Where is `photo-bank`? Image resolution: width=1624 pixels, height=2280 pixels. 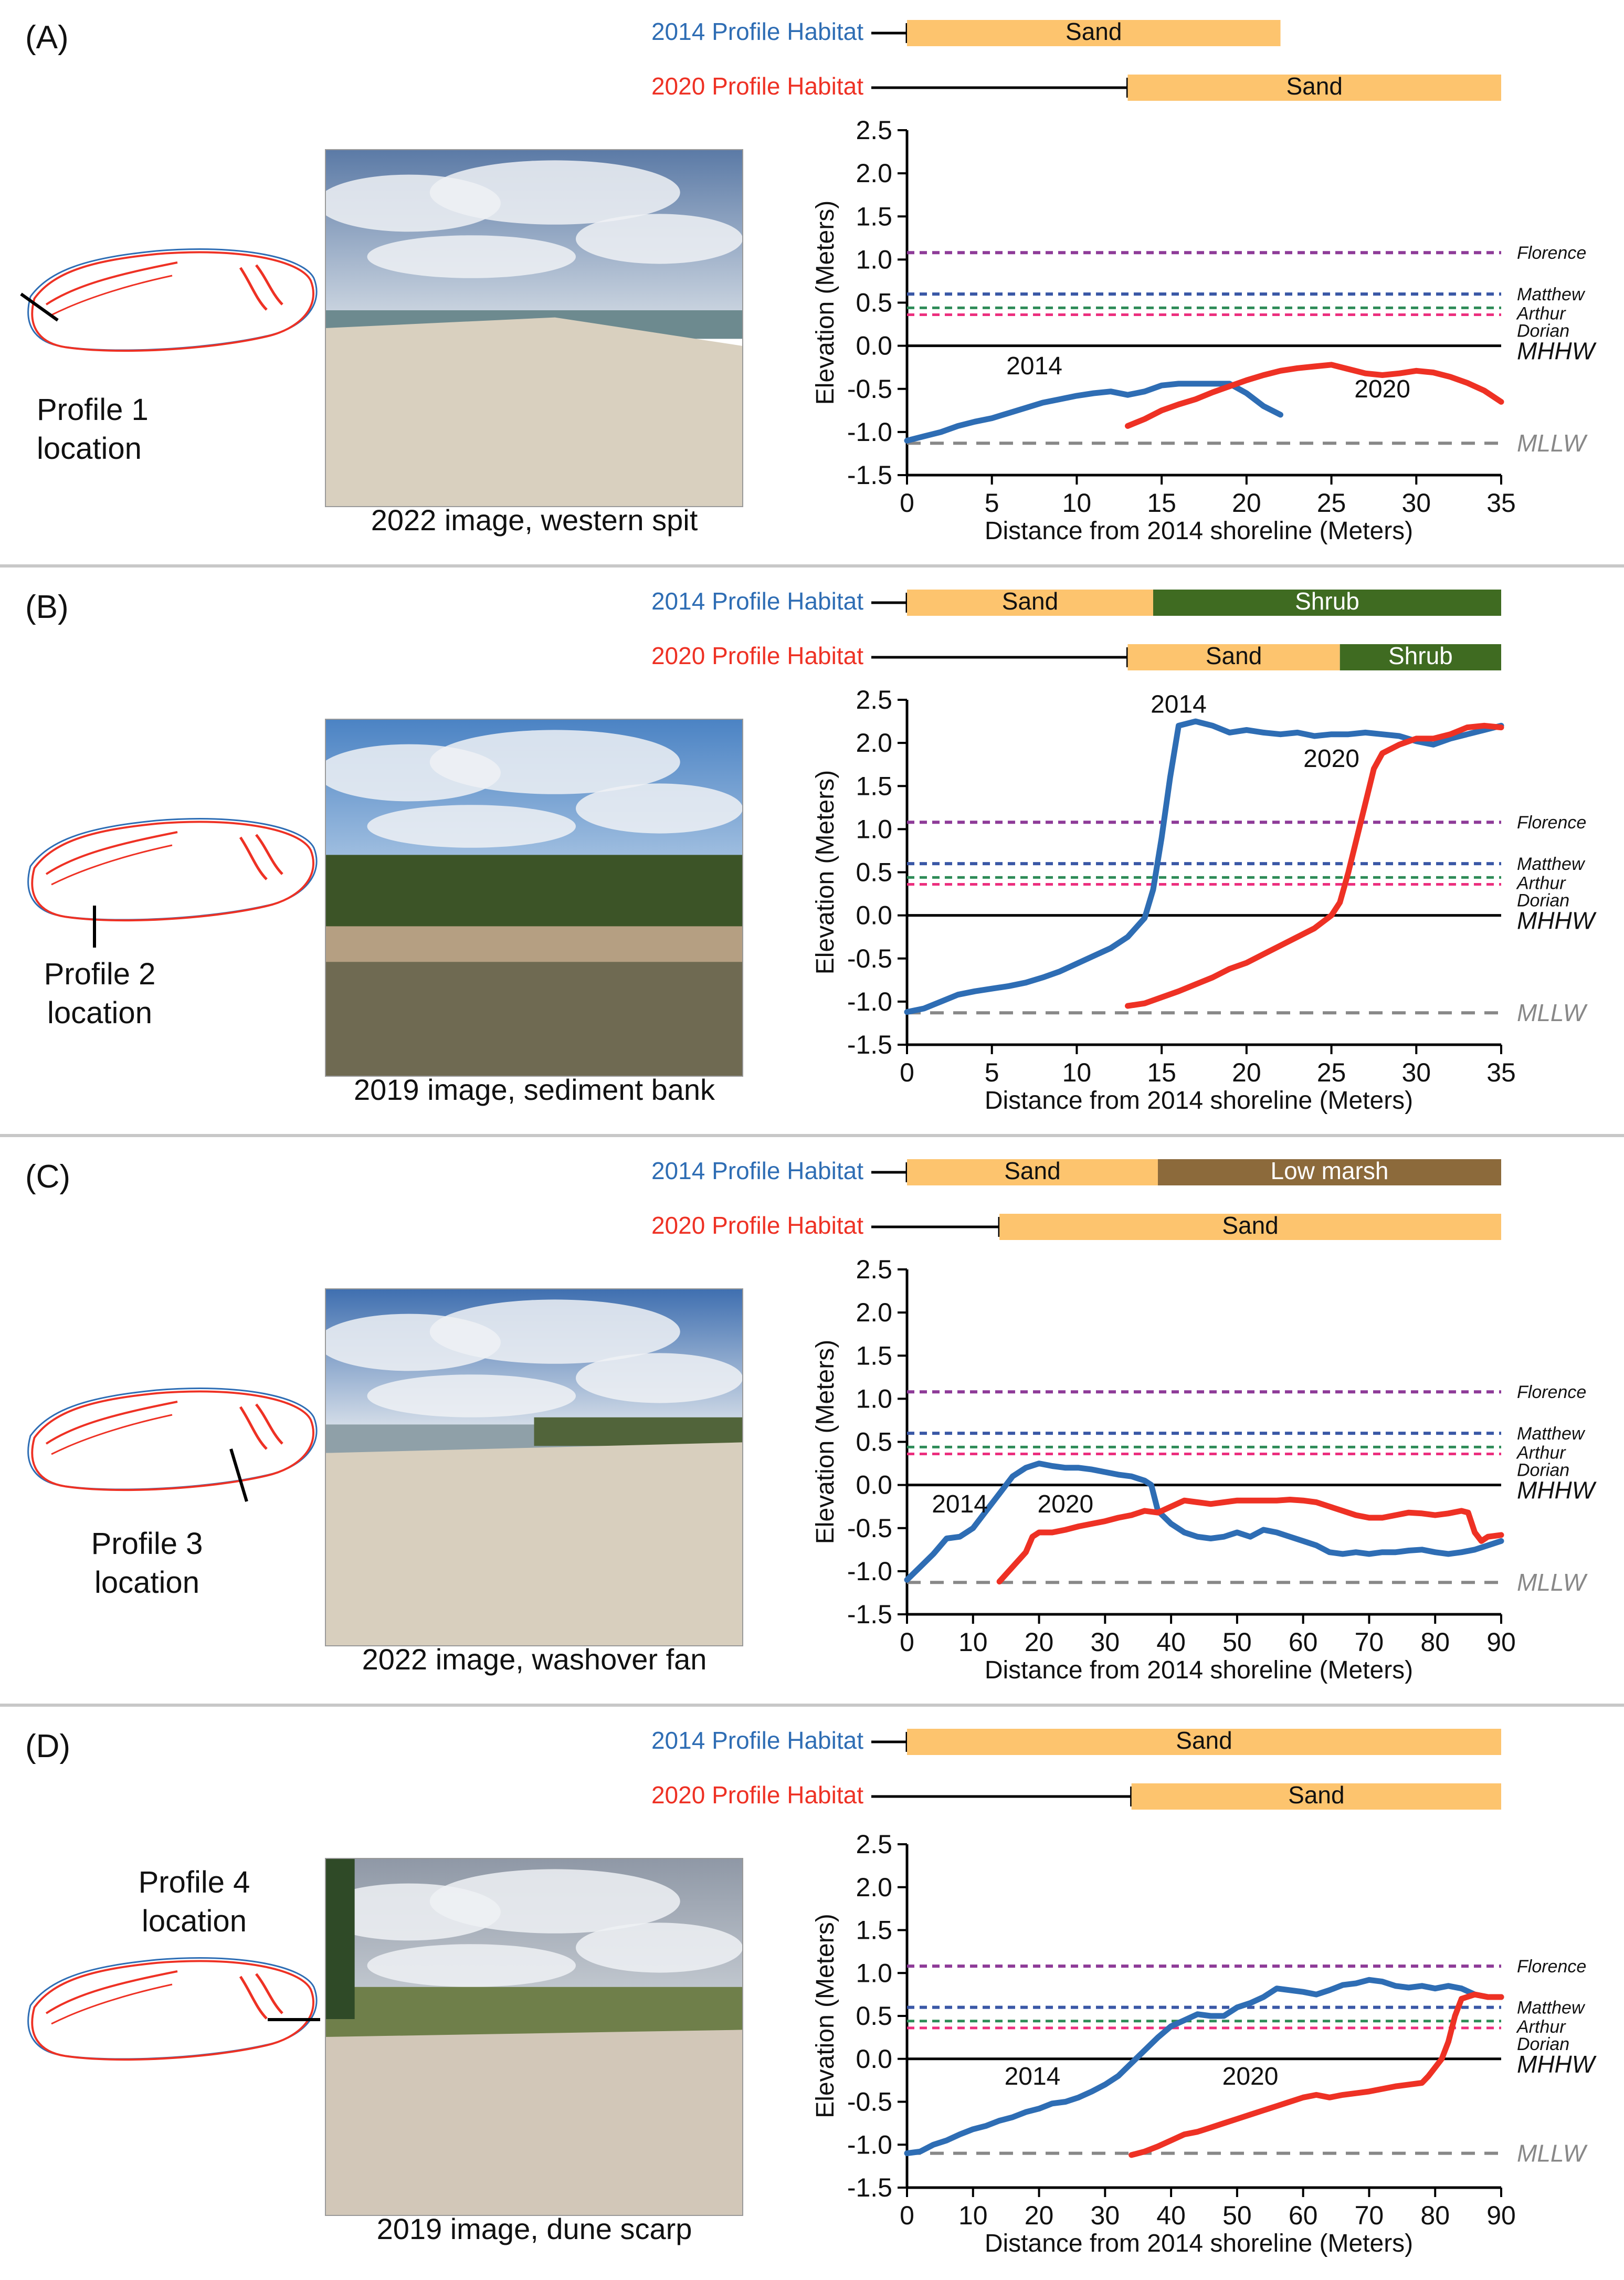
photo-bank is located at coordinates (534, 944).